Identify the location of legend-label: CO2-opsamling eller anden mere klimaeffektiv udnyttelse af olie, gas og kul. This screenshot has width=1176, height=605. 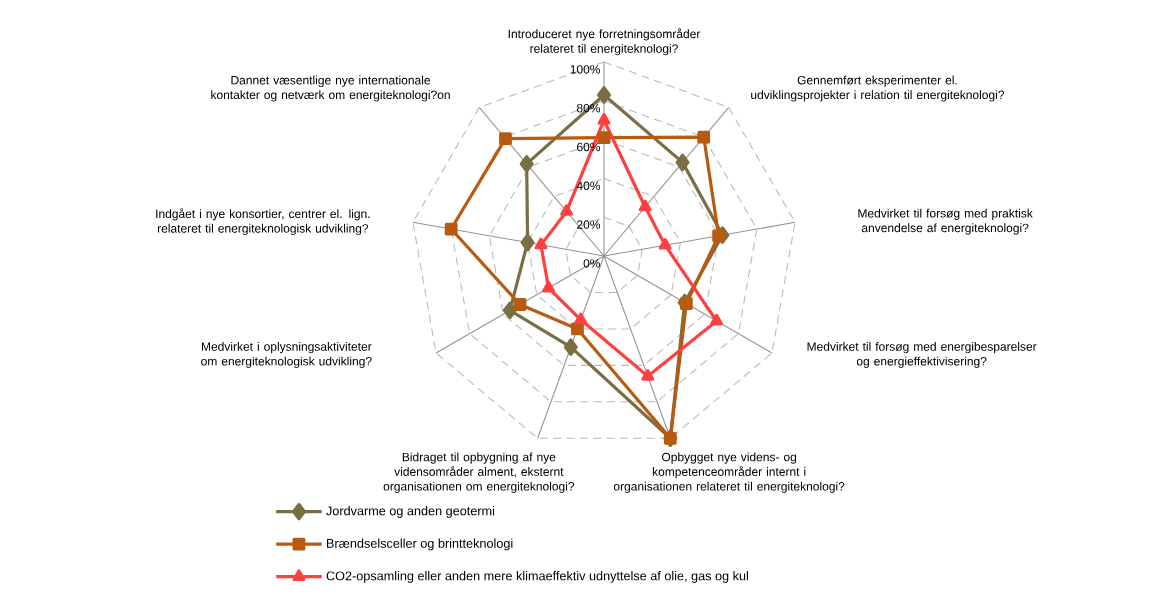
(537, 577).